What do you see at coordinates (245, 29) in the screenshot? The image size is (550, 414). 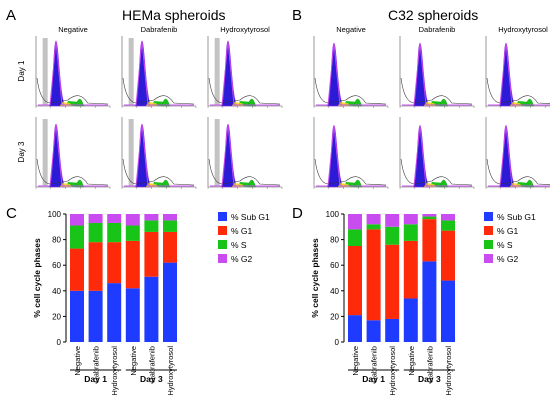 I see `column-label: Hydroxytyrosol` at bounding box center [245, 29].